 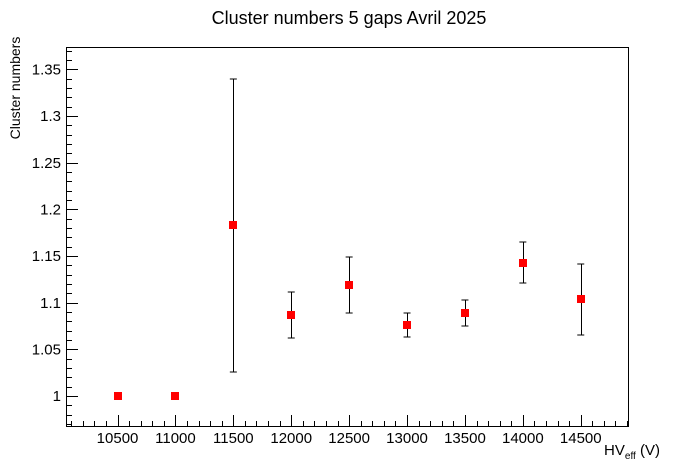 I want to click on y-tick-label: 1.25, so click(x=46, y=163).